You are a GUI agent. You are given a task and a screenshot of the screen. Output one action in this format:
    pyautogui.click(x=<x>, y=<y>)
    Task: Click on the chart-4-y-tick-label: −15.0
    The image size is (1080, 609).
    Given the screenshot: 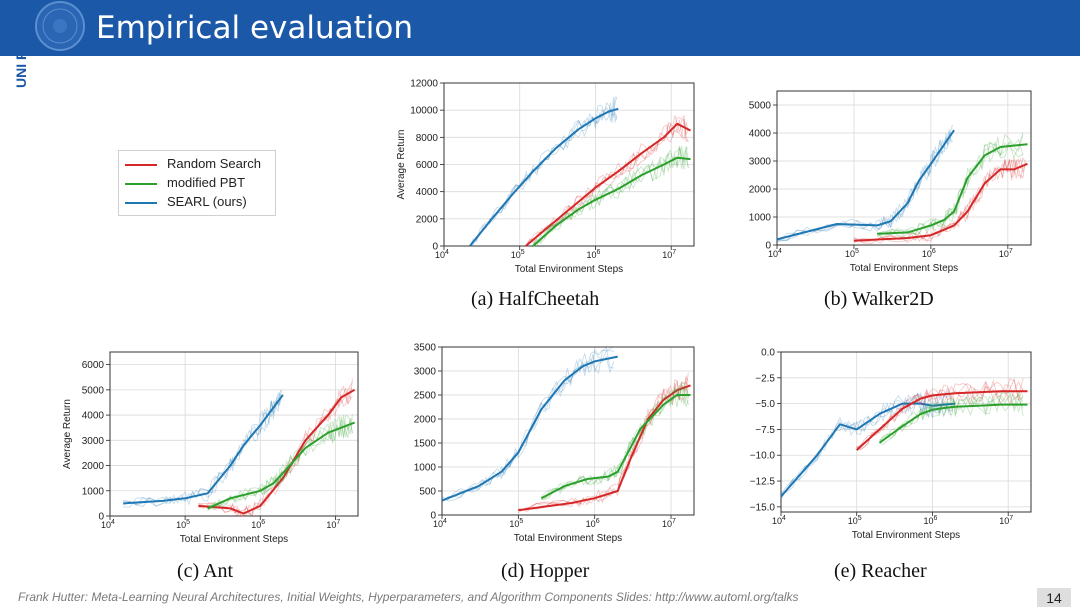 What is the action you would take?
    pyautogui.click(x=763, y=507)
    